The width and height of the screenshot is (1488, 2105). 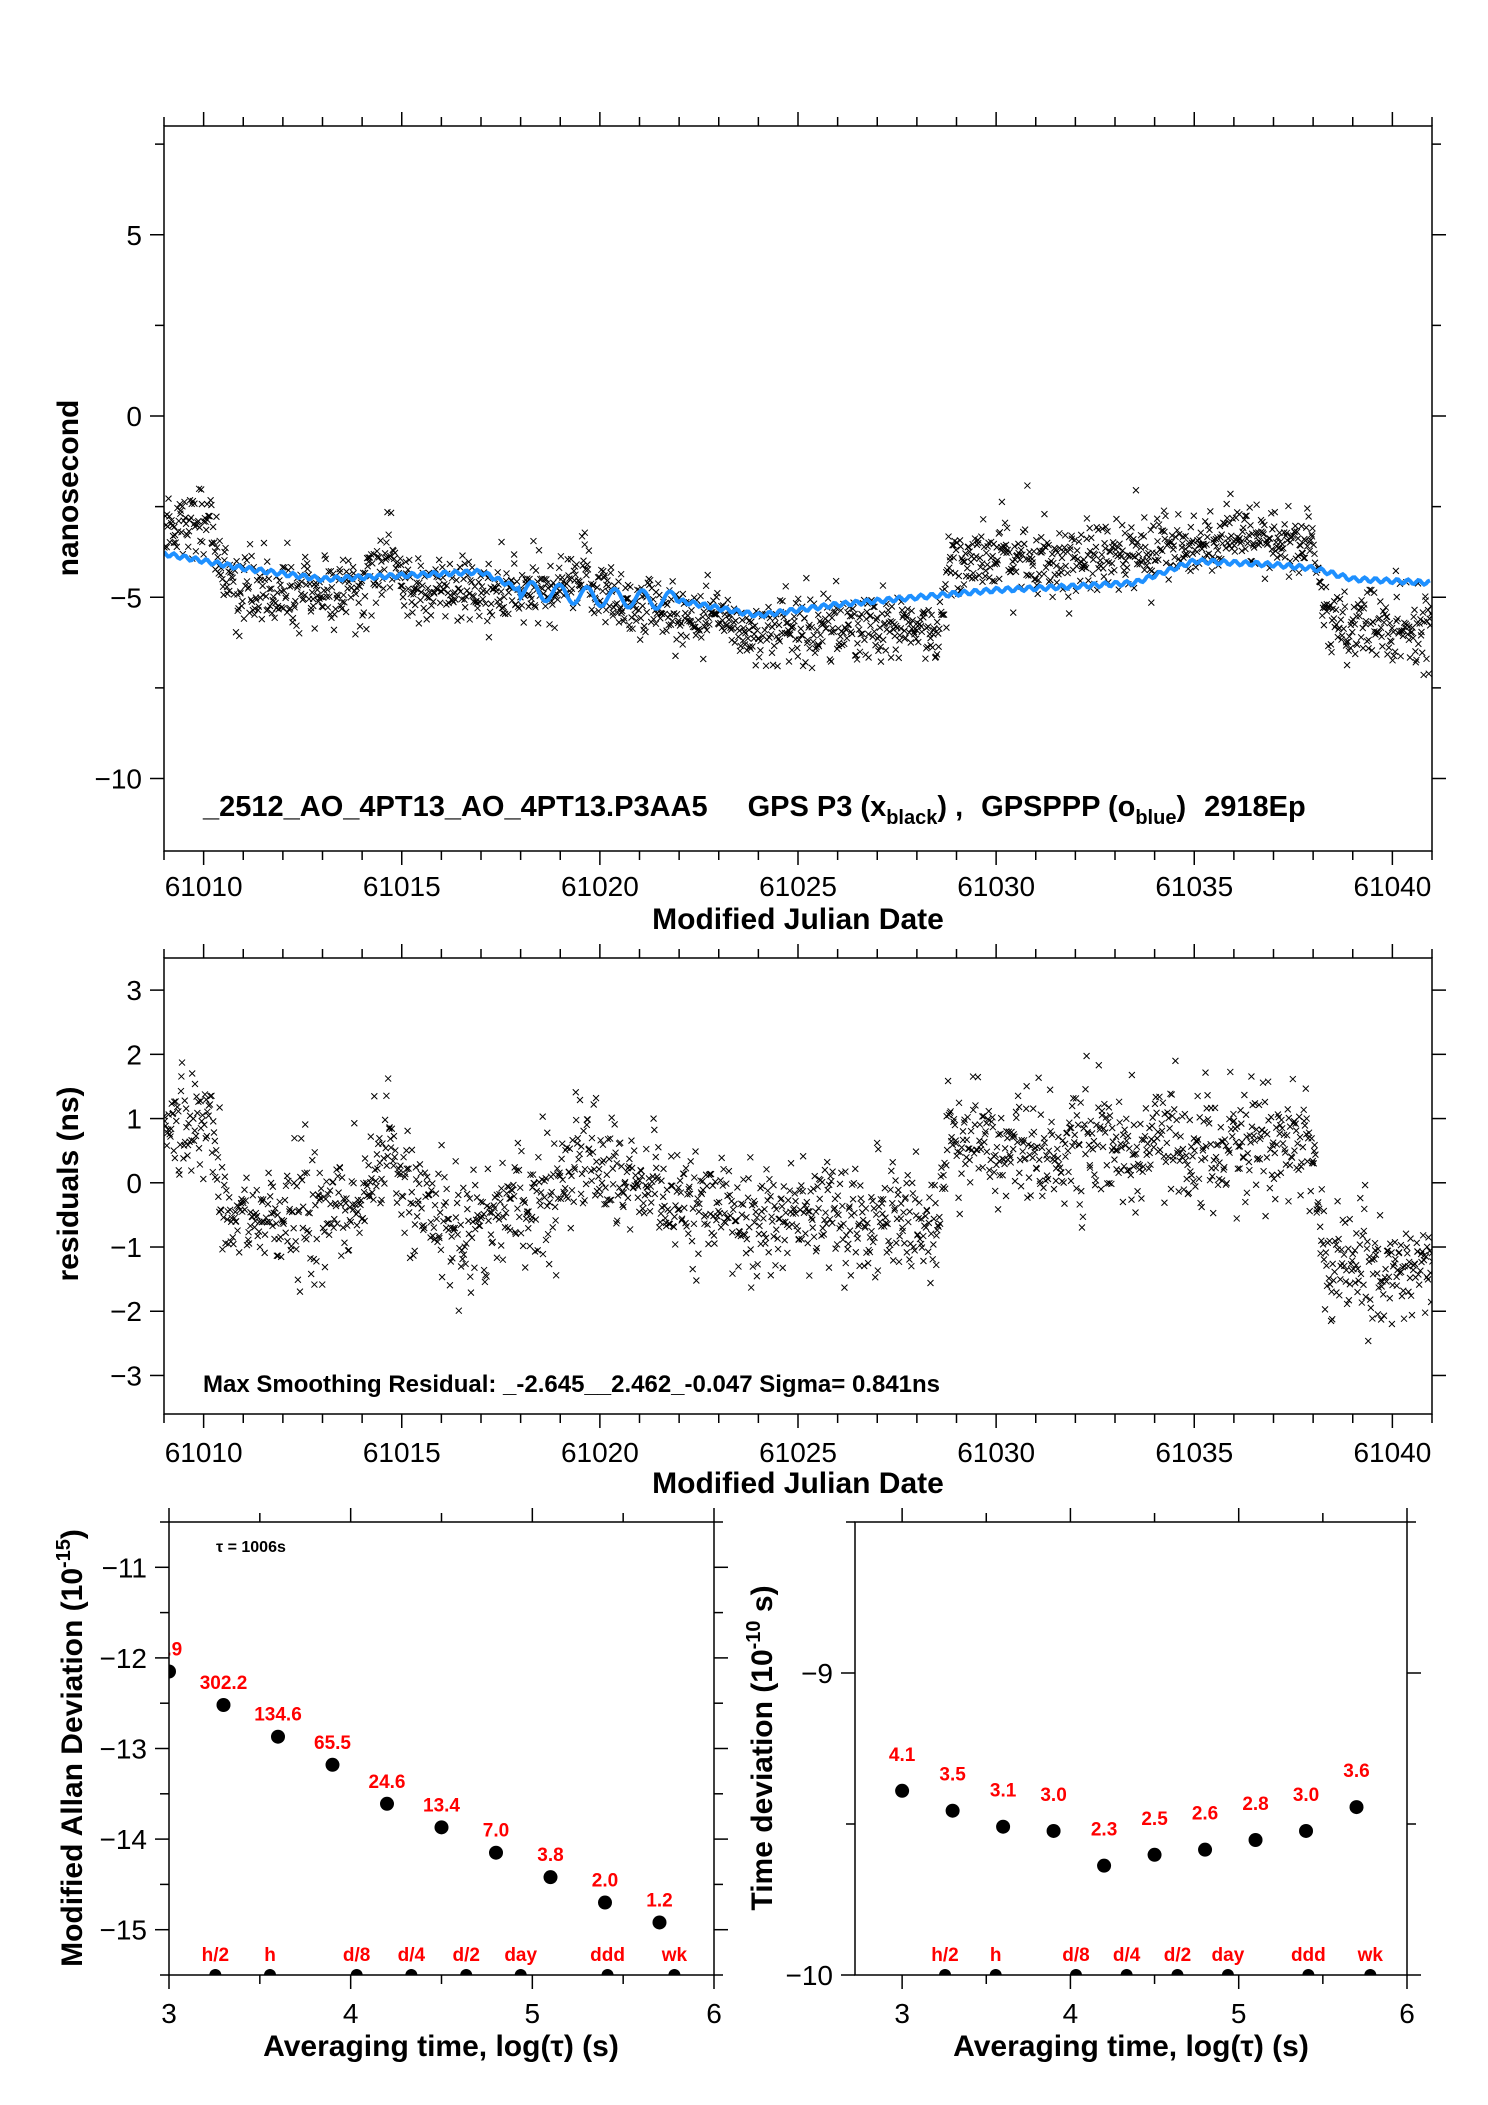 I want to click on point-value-label: 7.0, so click(x=496, y=1831).